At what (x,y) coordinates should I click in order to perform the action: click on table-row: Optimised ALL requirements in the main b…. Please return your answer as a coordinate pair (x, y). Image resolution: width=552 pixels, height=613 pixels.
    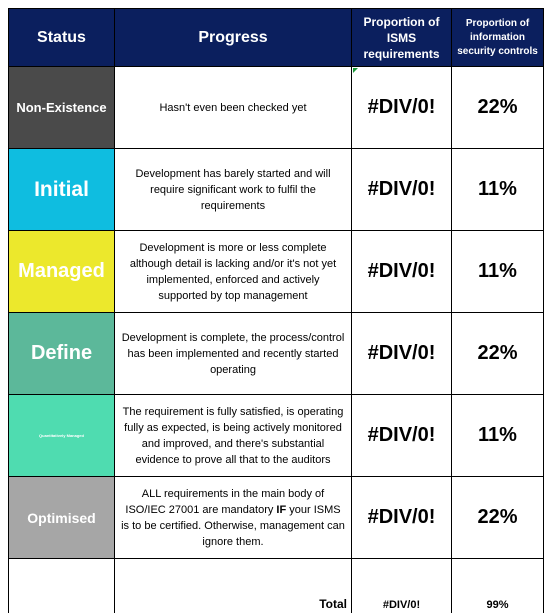
    Looking at the image, I should click on (276, 518).